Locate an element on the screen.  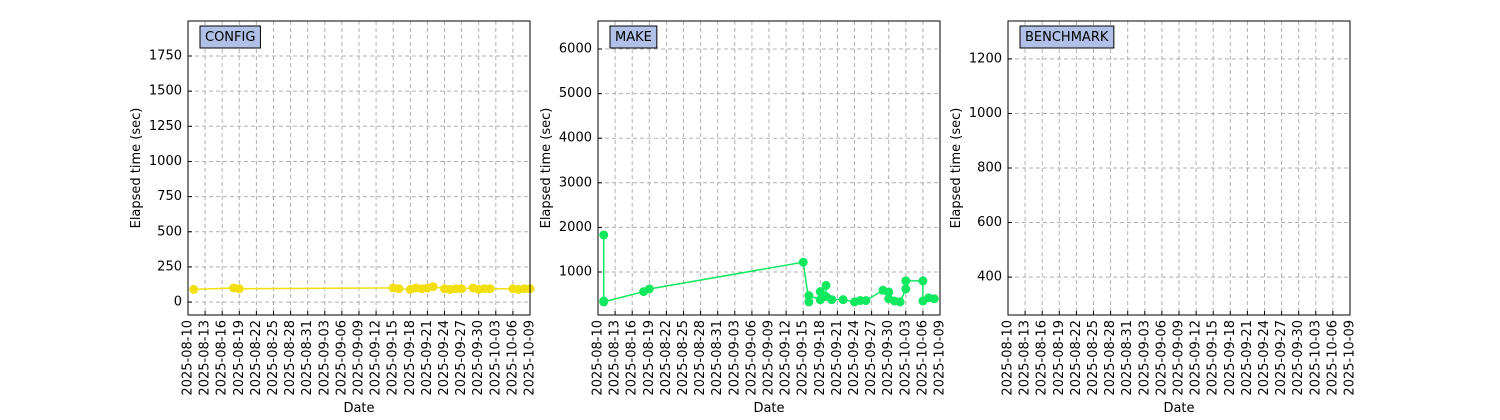
y-tick-label: 750 is located at coordinates (169, 196).